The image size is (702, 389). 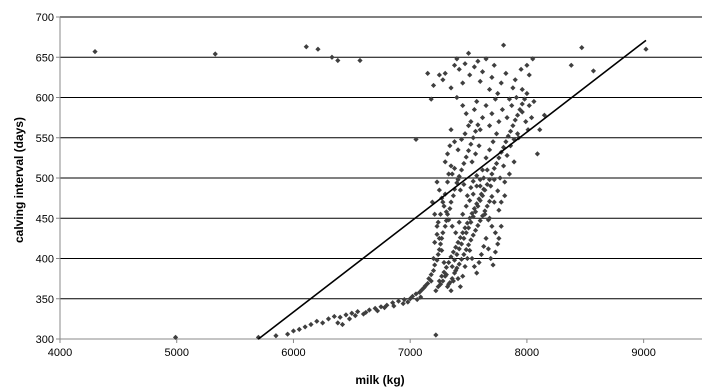 What do you see at coordinates (45, 340) in the screenshot?
I see `y-tick-label: 300` at bounding box center [45, 340].